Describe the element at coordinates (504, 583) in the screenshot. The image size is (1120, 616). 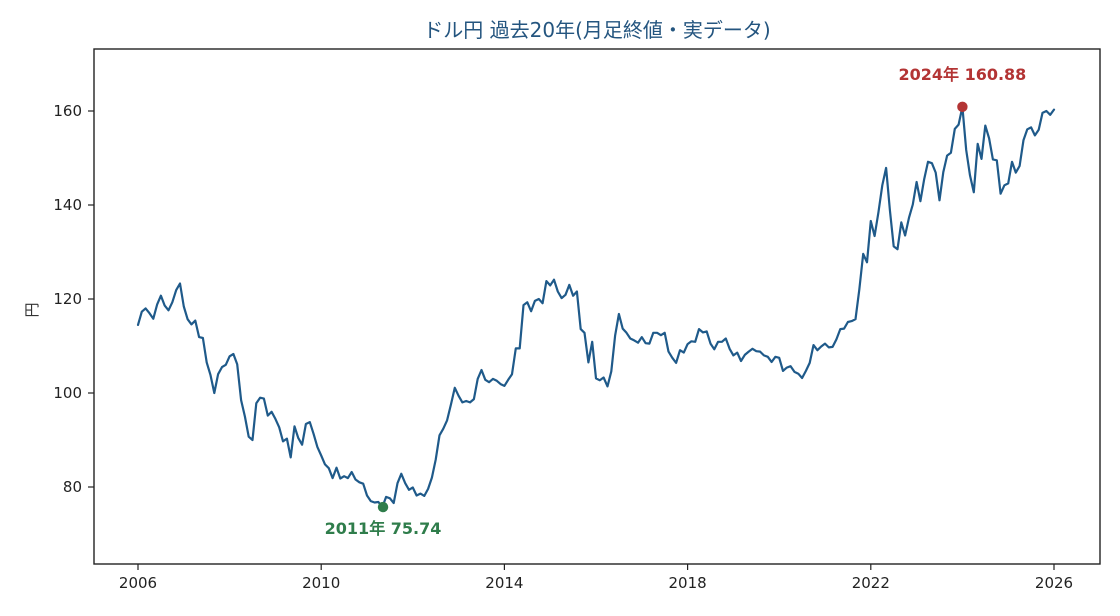
I see `x-tick-label: 2014` at that location.